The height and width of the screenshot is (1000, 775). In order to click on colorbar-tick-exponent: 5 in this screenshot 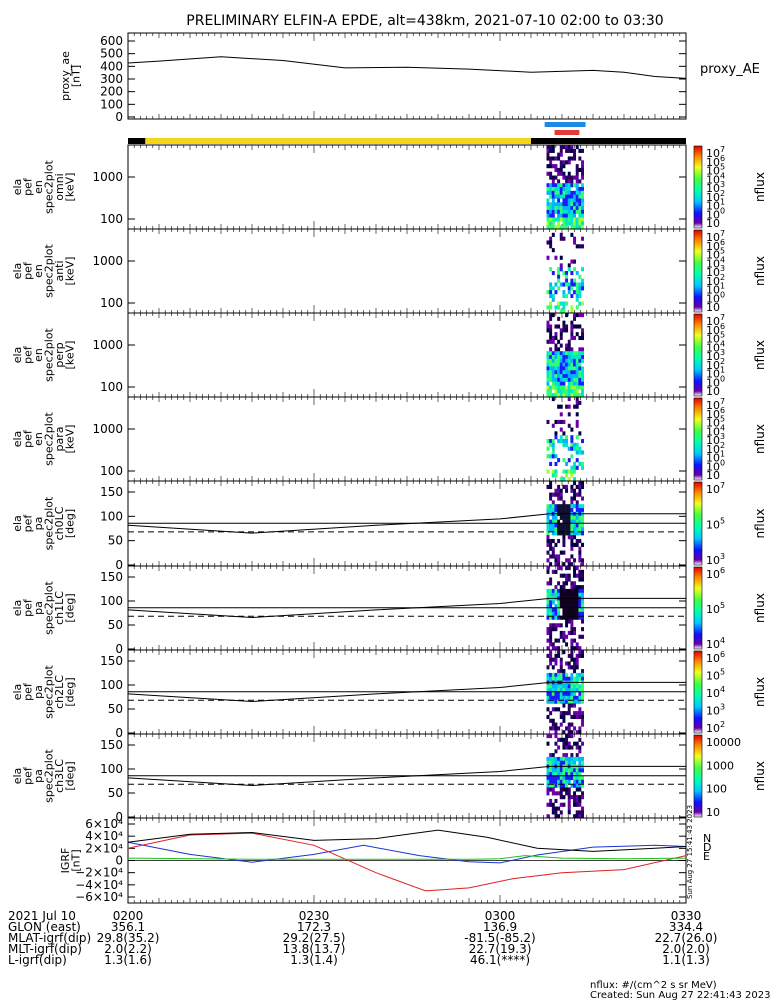, I will do `click(722, 521)`.